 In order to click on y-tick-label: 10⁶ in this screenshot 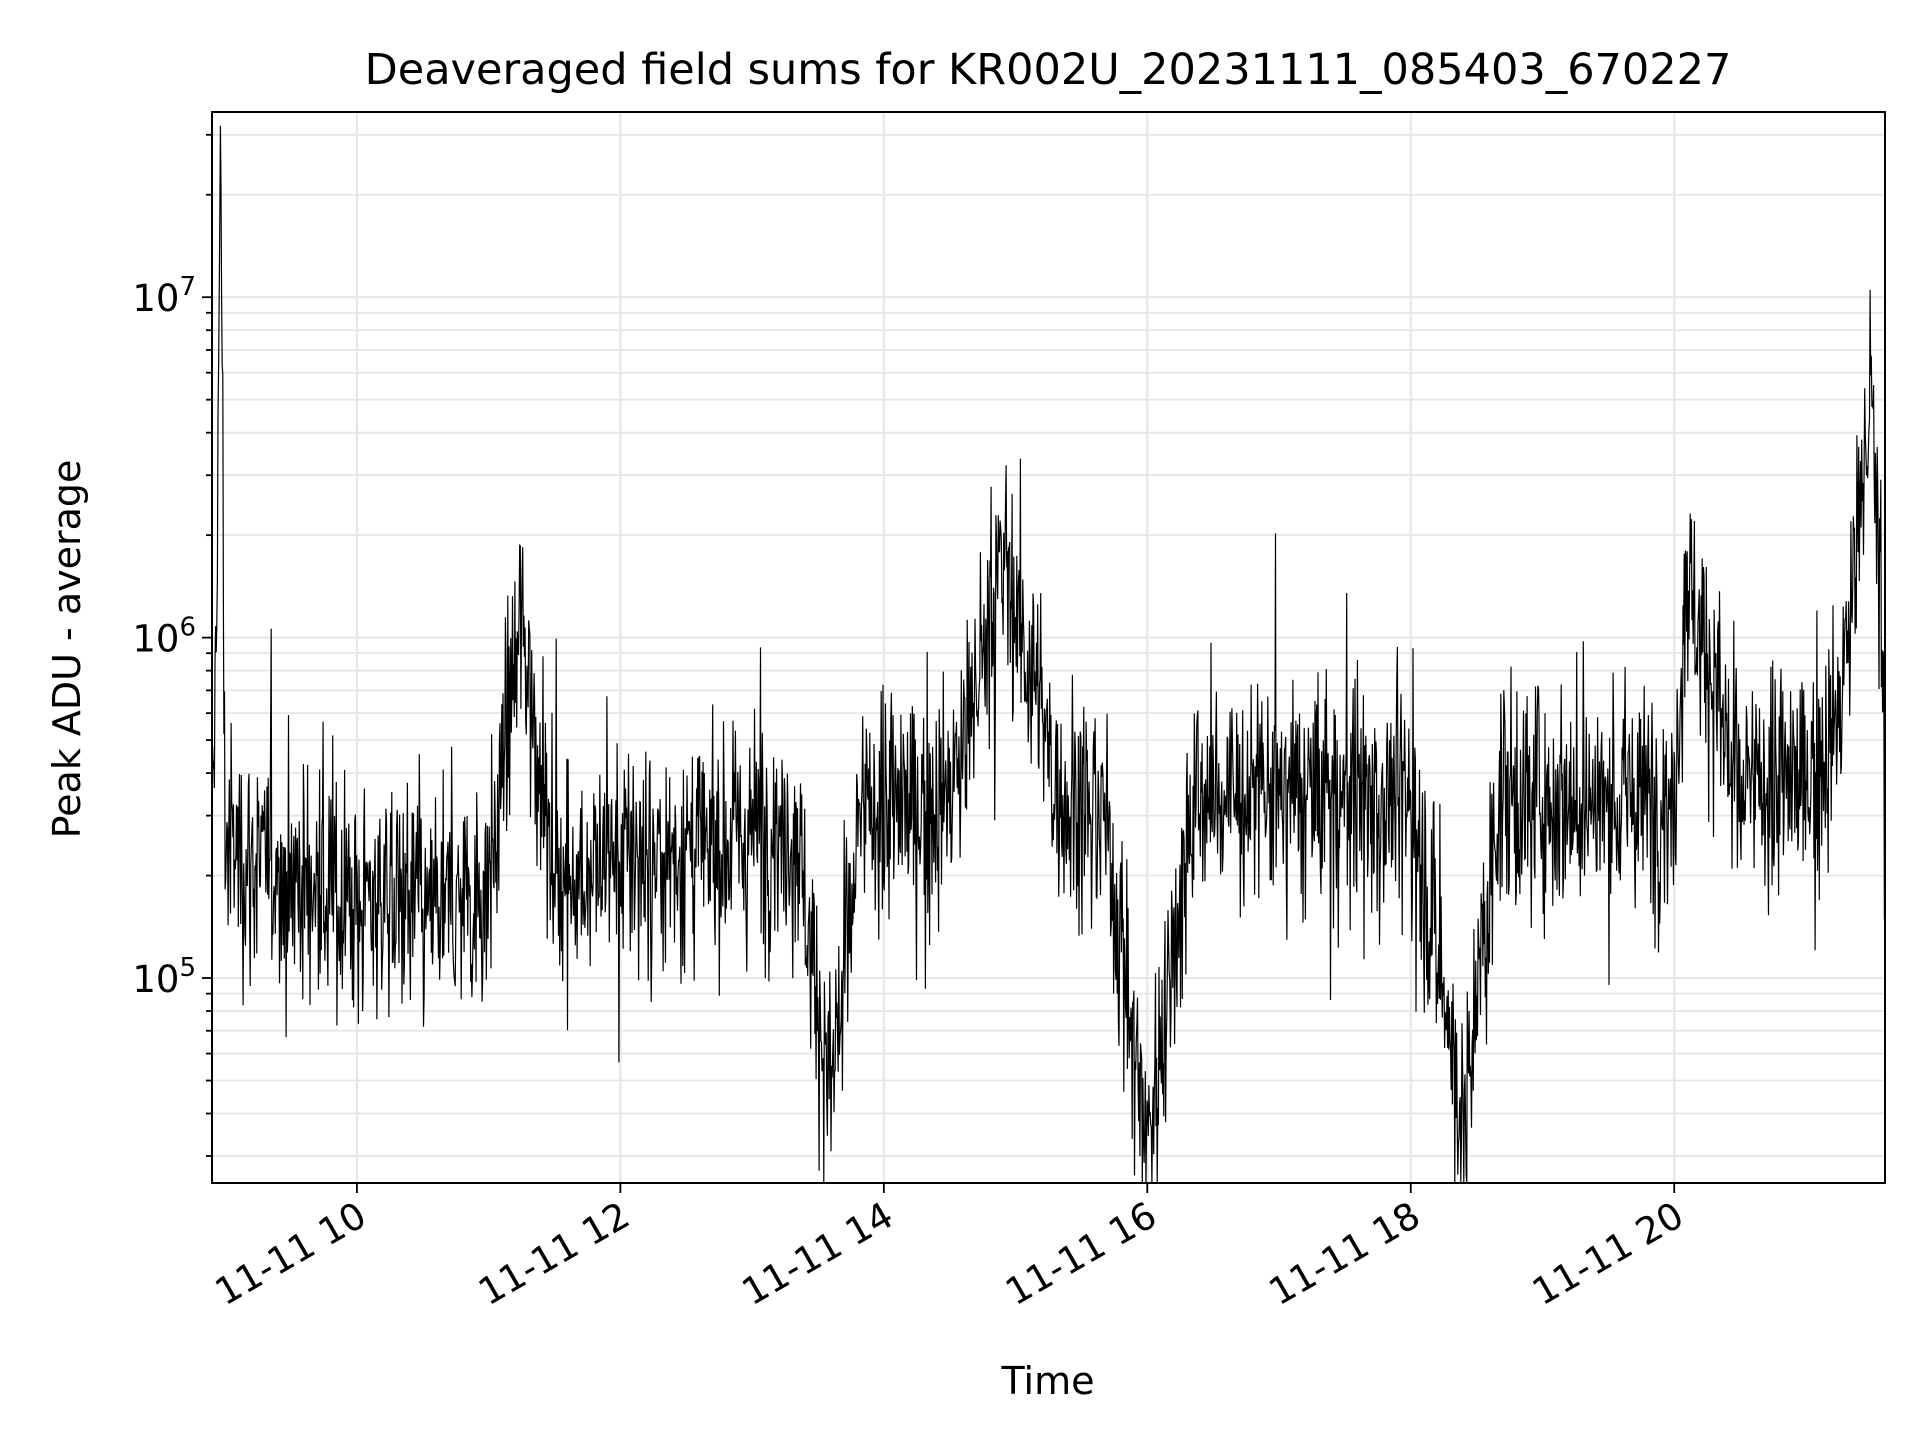, I will do `click(164, 637)`.